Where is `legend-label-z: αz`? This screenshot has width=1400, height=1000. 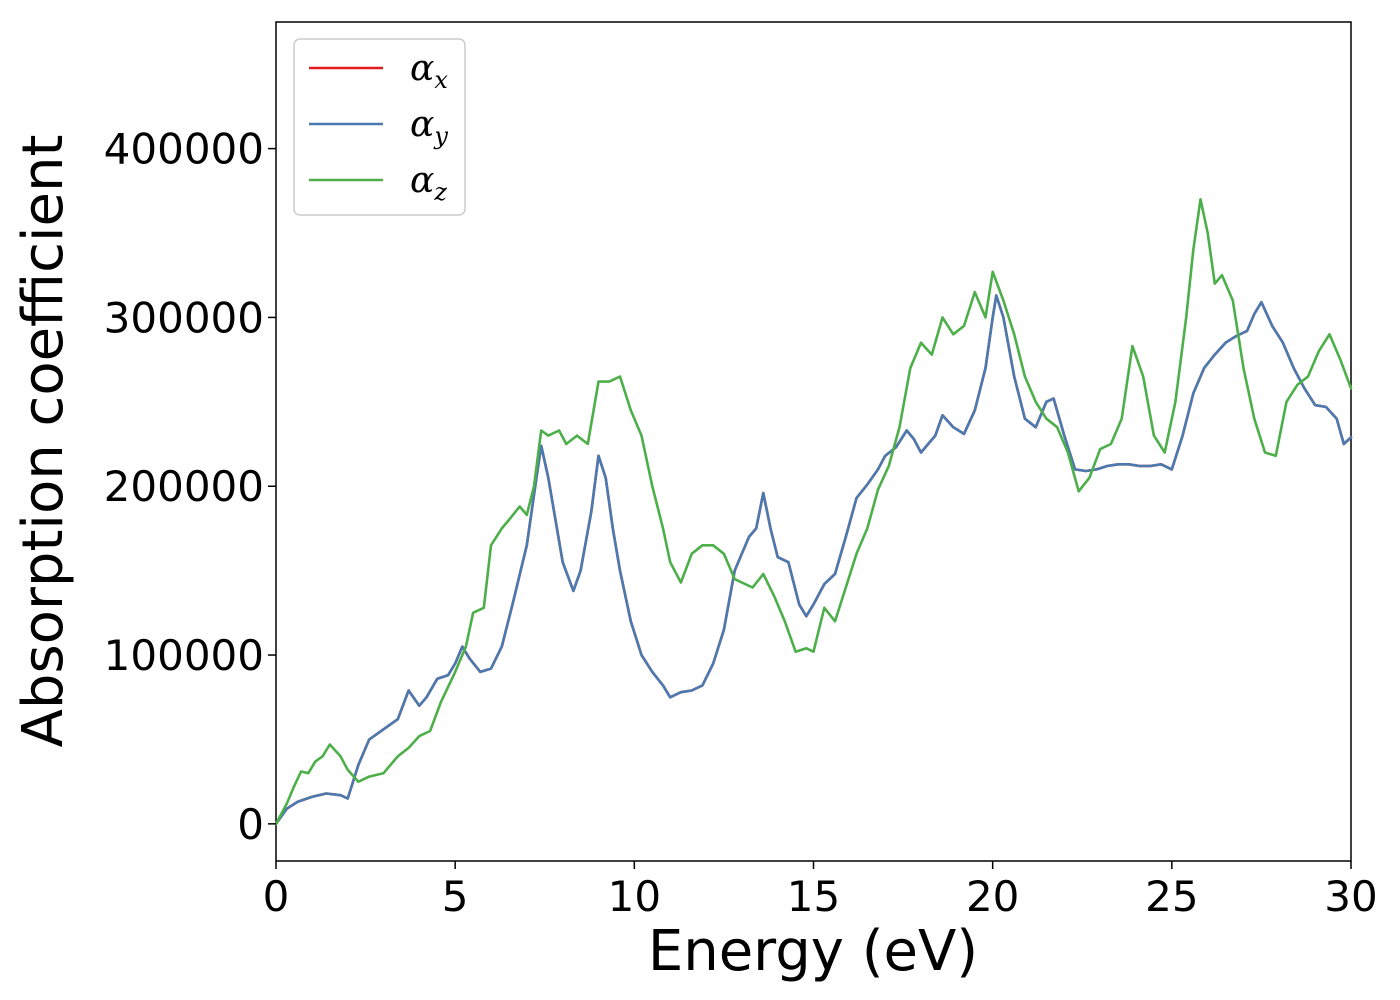 legend-label-z: αz is located at coordinates (428, 183).